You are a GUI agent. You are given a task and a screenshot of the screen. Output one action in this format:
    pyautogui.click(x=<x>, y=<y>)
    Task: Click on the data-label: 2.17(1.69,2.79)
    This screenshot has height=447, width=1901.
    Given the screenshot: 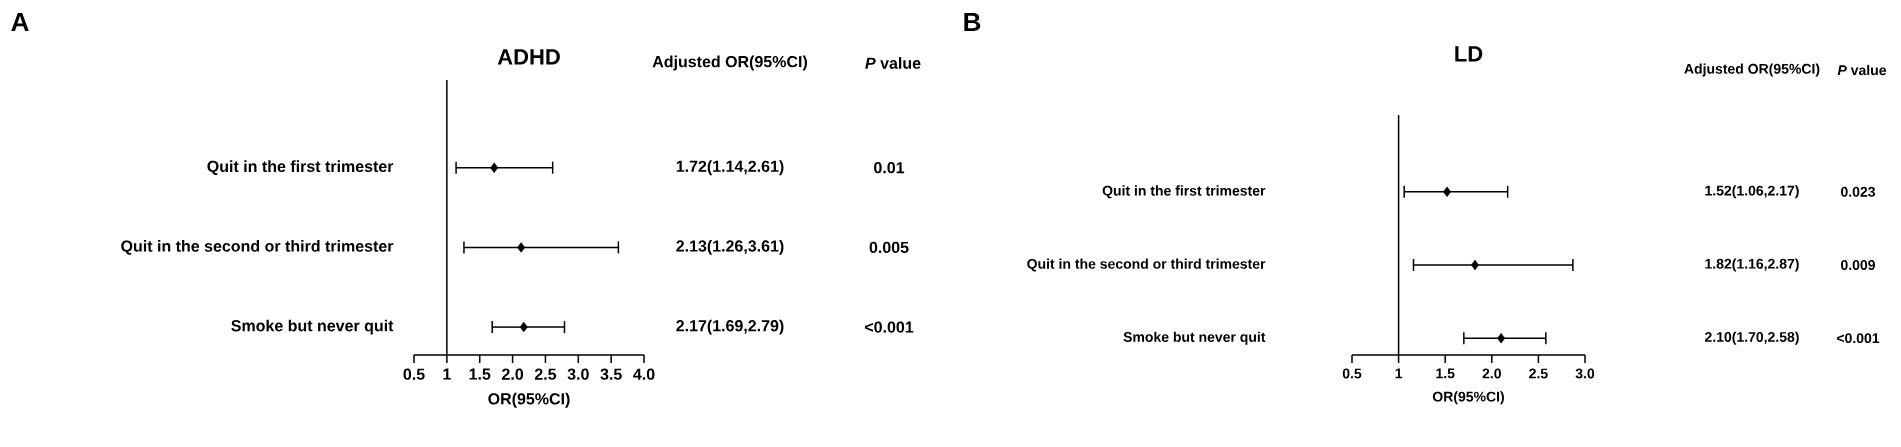 What is the action you would take?
    pyautogui.click(x=730, y=327)
    